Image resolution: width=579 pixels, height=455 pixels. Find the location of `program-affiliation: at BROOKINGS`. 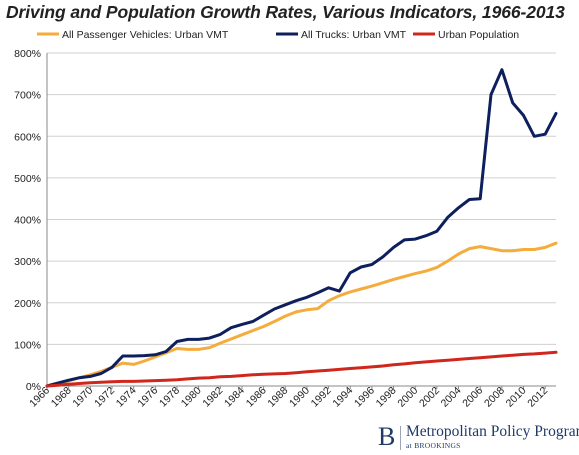

program-affiliation: at BROOKINGS is located at coordinates (433, 445).